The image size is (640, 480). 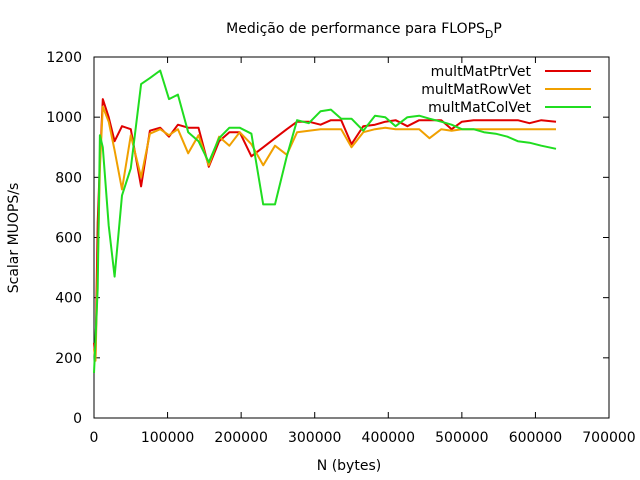 What do you see at coordinates (68, 239) in the screenshot?
I see `y-tick-label: 600` at bounding box center [68, 239].